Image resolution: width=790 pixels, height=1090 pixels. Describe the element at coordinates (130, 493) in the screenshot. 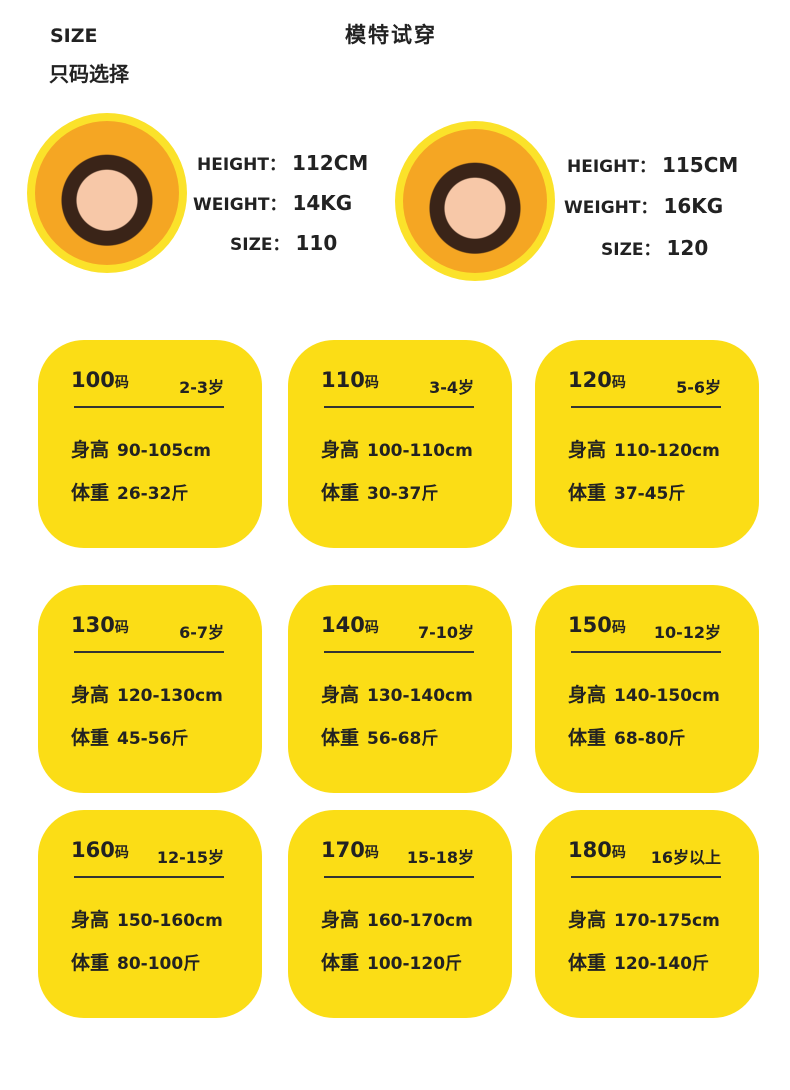

I see `weight-row: 体重 26-32斤` at that location.